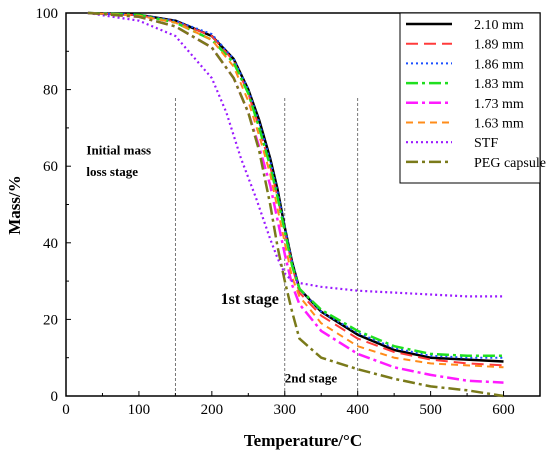 The width and height of the screenshot is (550, 459). I want to click on legend-label: 1.83 mm, so click(499, 84).